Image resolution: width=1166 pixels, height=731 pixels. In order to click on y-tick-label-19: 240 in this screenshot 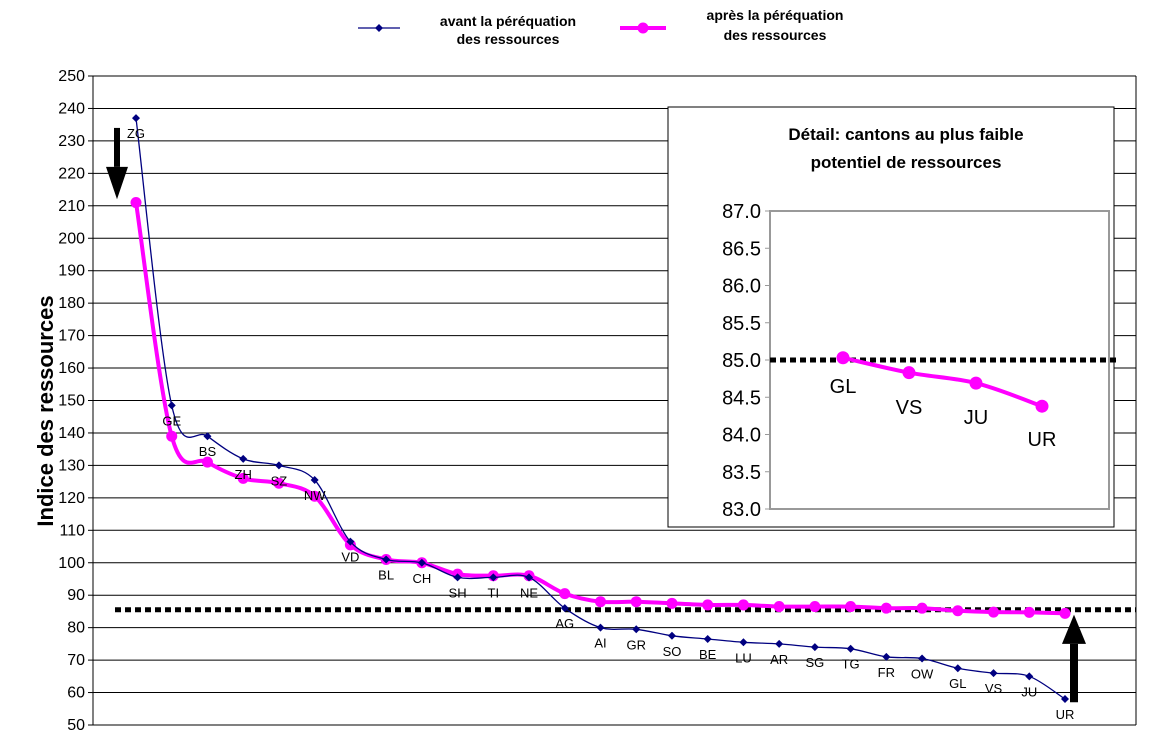, I will do `click(71, 108)`.